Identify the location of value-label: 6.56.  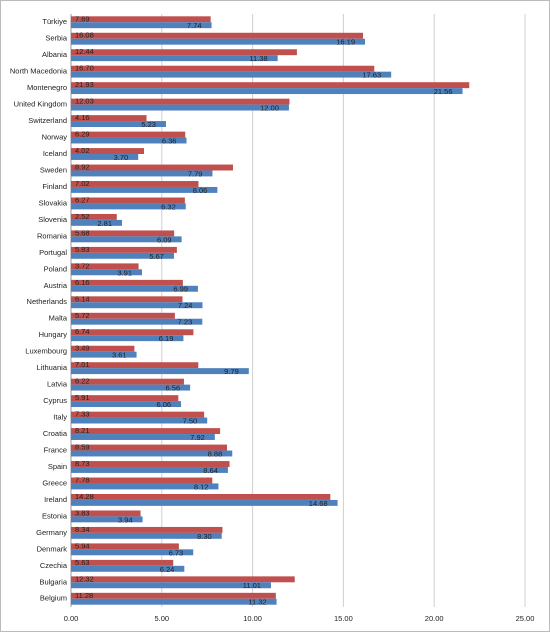
(173, 388).